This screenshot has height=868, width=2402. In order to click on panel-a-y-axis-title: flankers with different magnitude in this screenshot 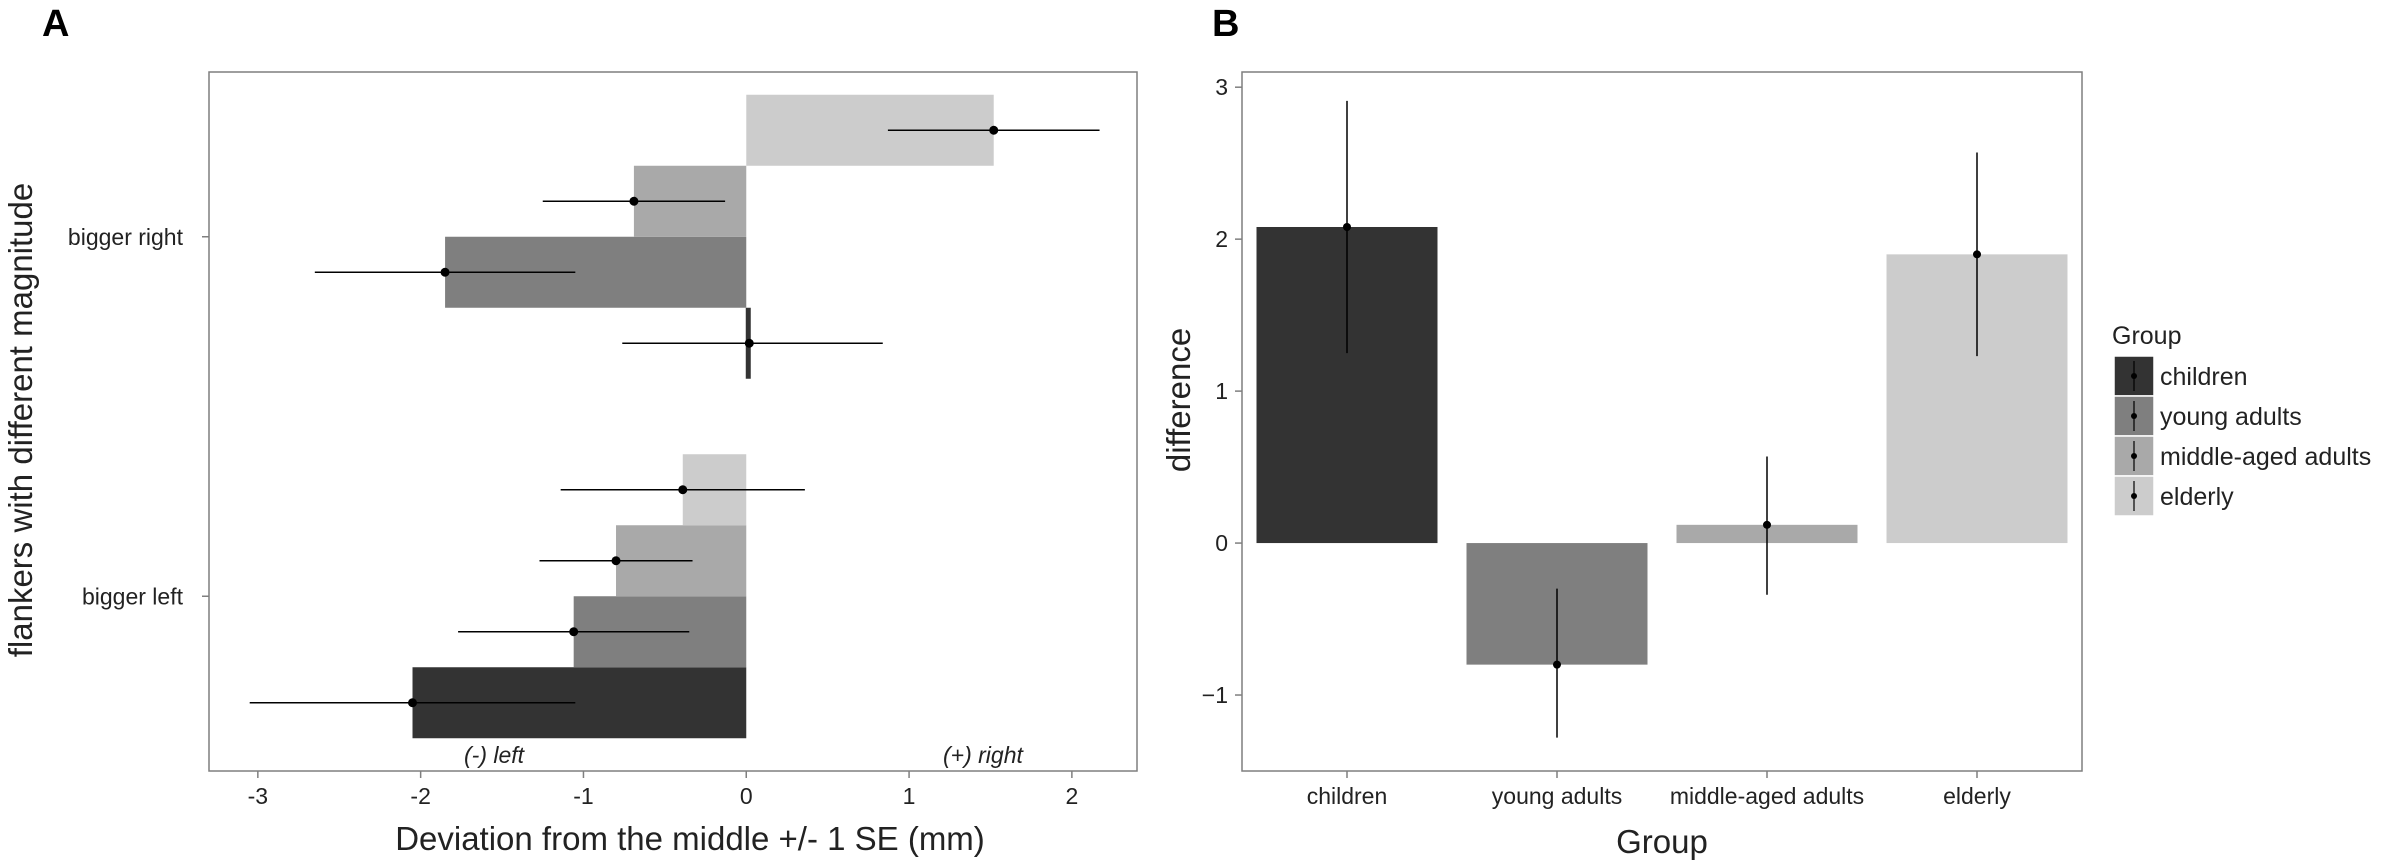, I will do `click(20, 420)`.